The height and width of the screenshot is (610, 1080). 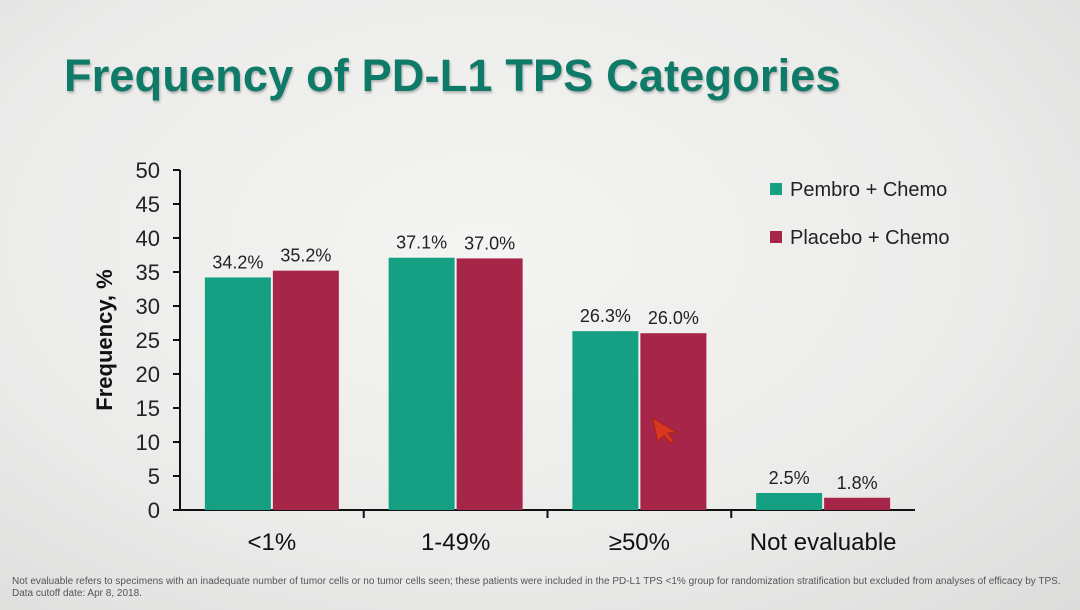 What do you see at coordinates (639, 542) in the screenshot?
I see `x-category-label: ≥50%` at bounding box center [639, 542].